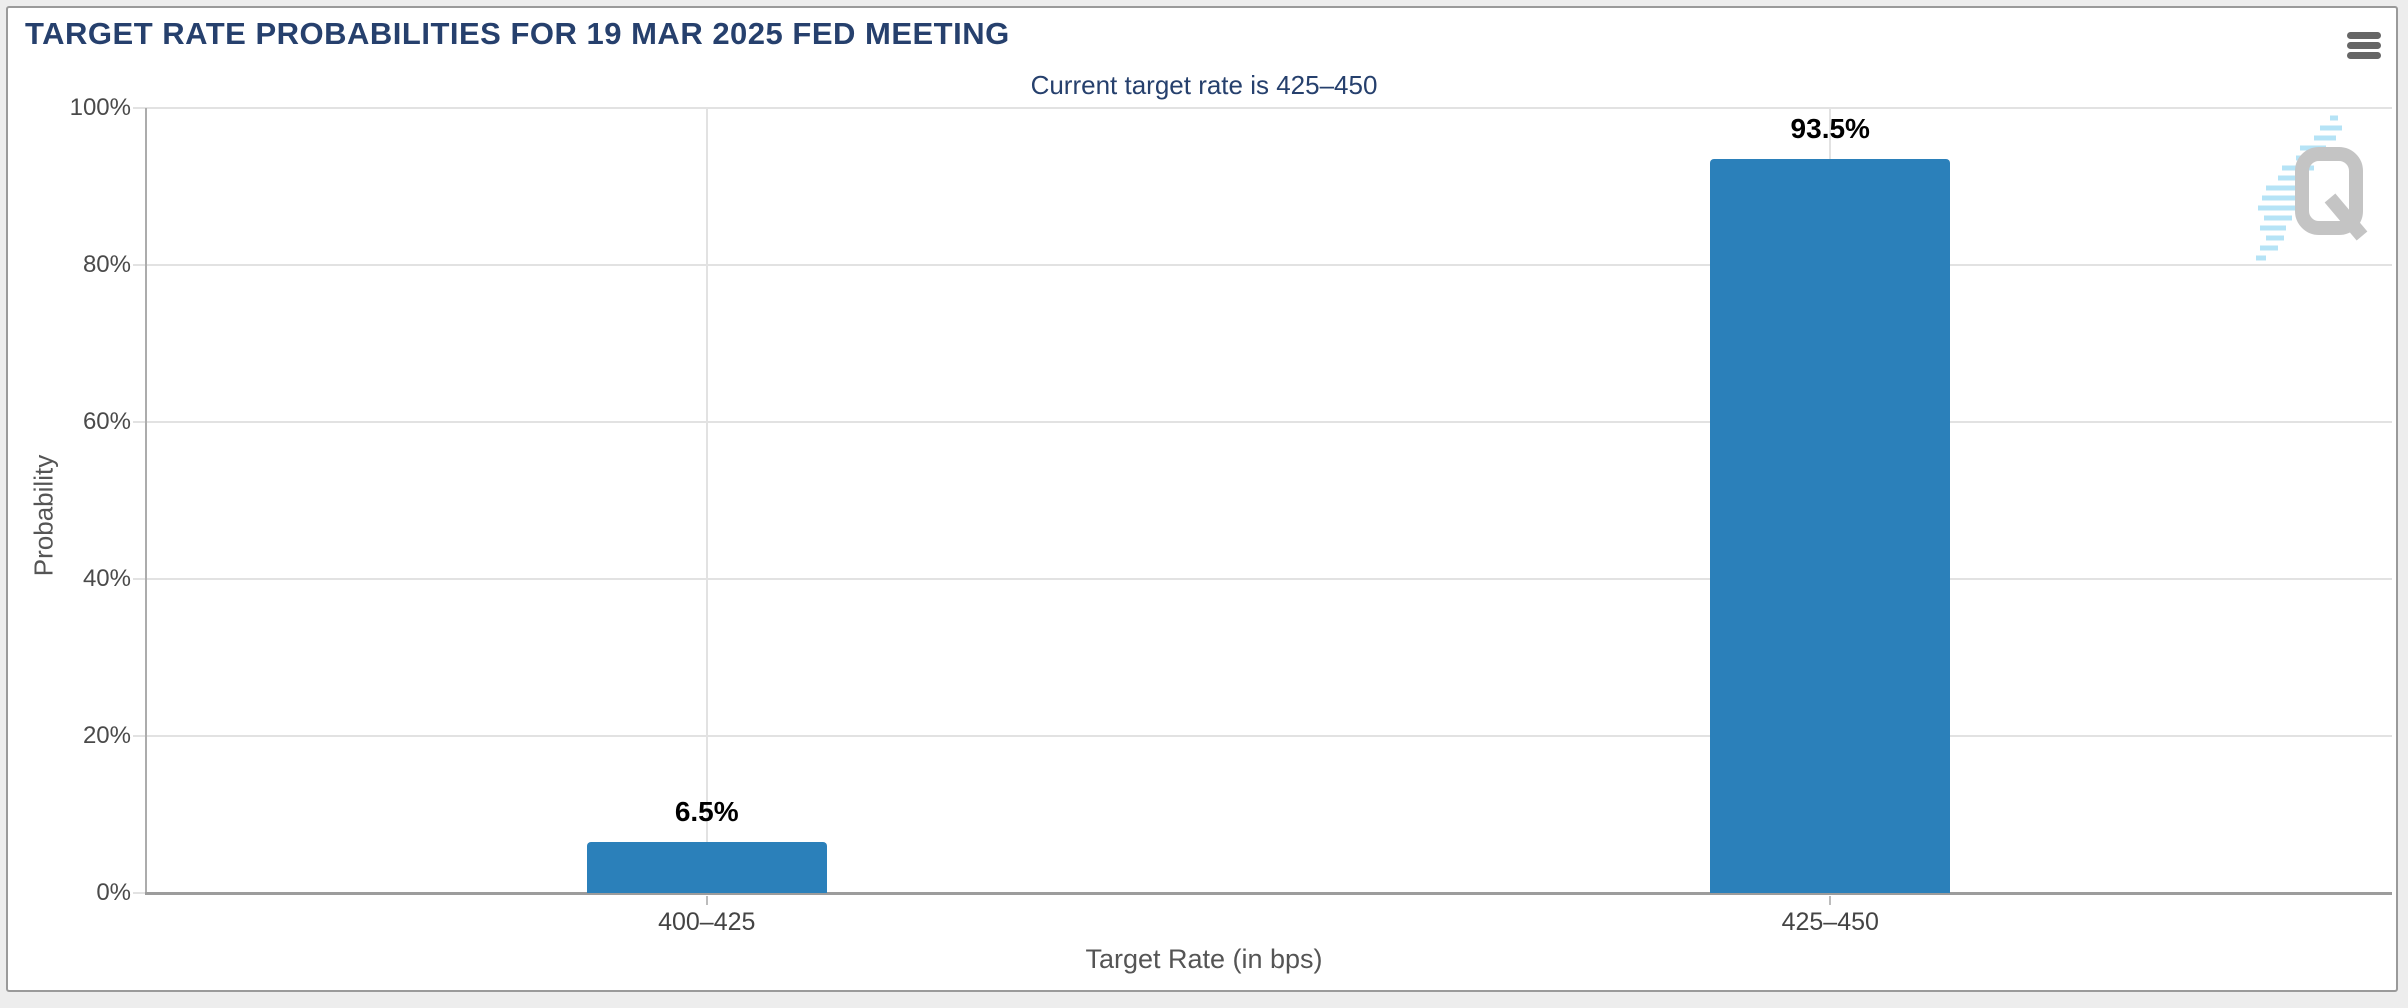 This screenshot has width=2408, height=1008. Describe the element at coordinates (2331, 194) in the screenshot. I see `watermark-q-letter` at that location.